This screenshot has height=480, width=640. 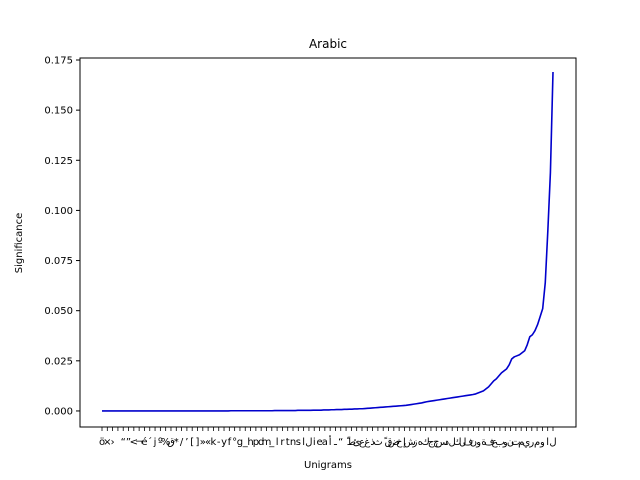 What do you see at coordinates (186, 442) in the screenshot?
I see `x-tick-label: ’` at bounding box center [186, 442].